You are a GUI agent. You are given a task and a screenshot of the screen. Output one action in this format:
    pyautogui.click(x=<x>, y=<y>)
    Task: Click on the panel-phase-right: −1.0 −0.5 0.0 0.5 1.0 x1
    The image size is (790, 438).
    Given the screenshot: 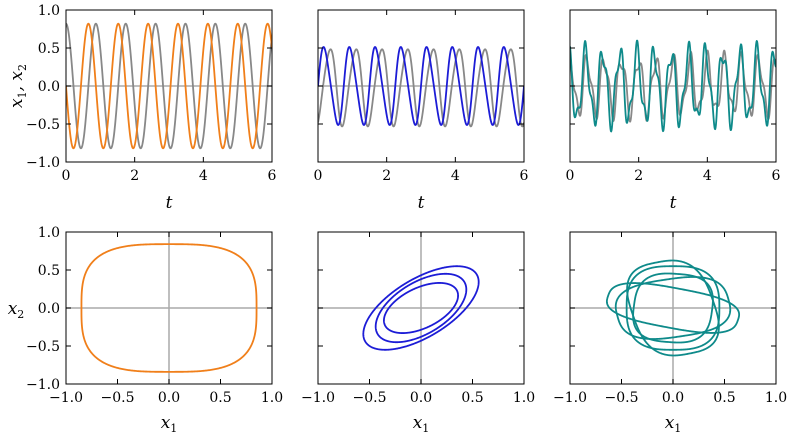 What is the action you would take?
    pyautogui.click(x=670, y=333)
    